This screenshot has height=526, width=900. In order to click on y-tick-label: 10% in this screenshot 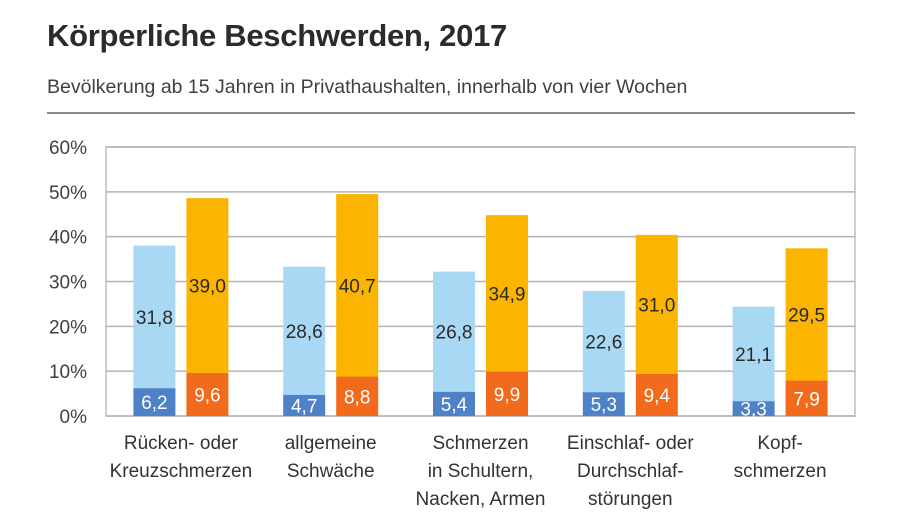, I will do `click(68, 372)`.